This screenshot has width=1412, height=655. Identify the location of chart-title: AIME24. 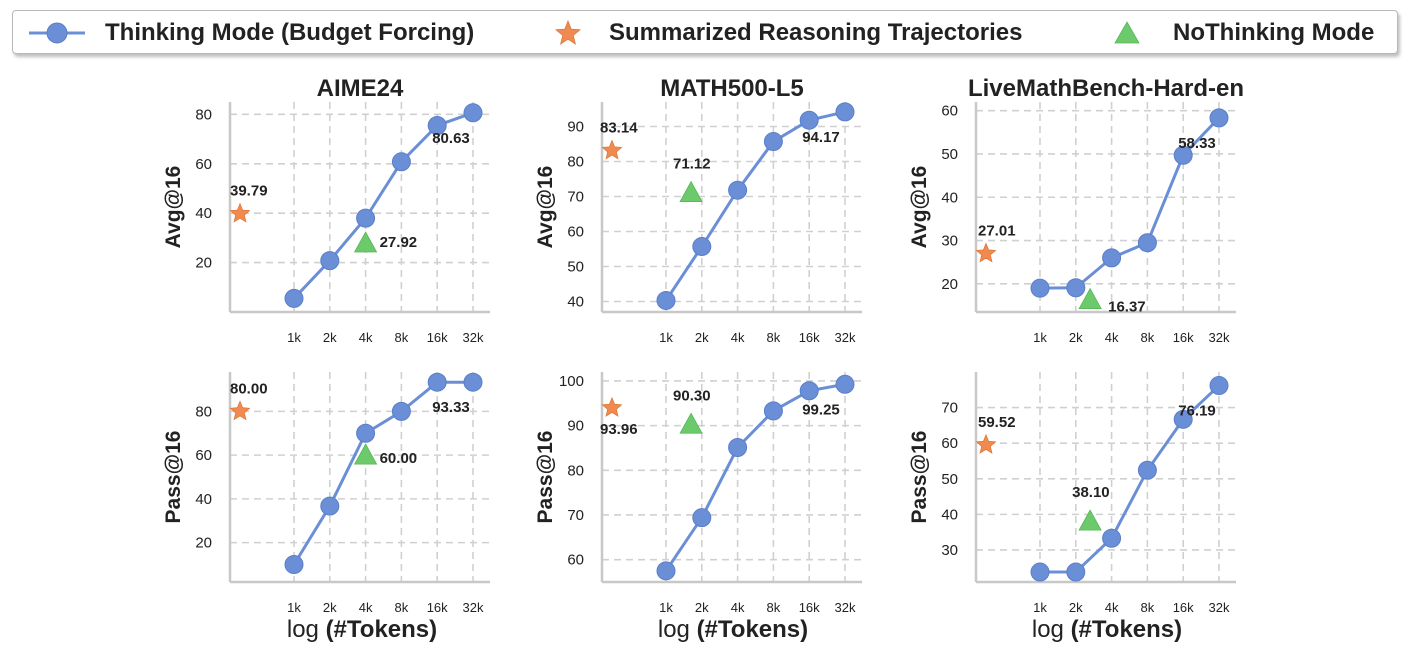
(360, 88).